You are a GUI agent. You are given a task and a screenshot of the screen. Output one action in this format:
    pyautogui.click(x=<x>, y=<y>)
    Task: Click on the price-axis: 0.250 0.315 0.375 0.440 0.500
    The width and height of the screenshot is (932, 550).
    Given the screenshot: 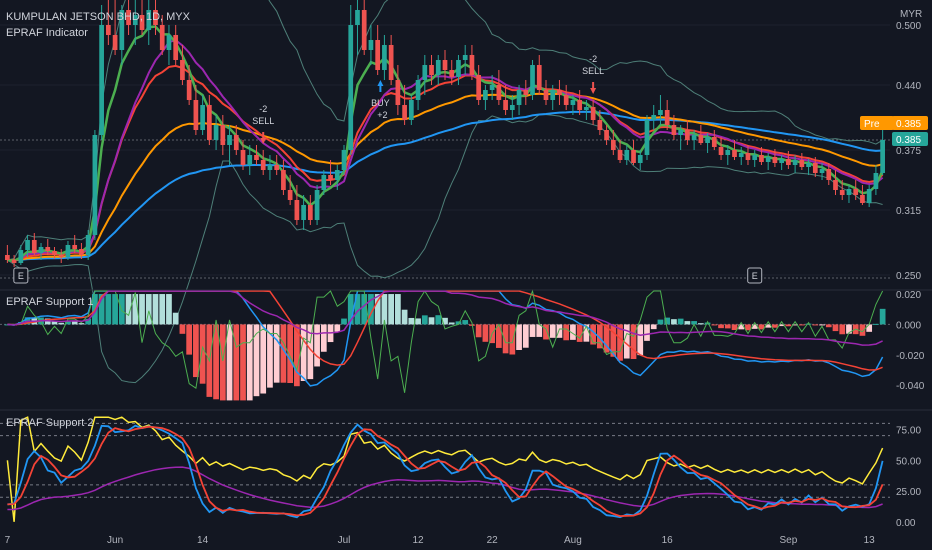 What is the action you would take?
    pyautogui.click(x=908, y=151)
    